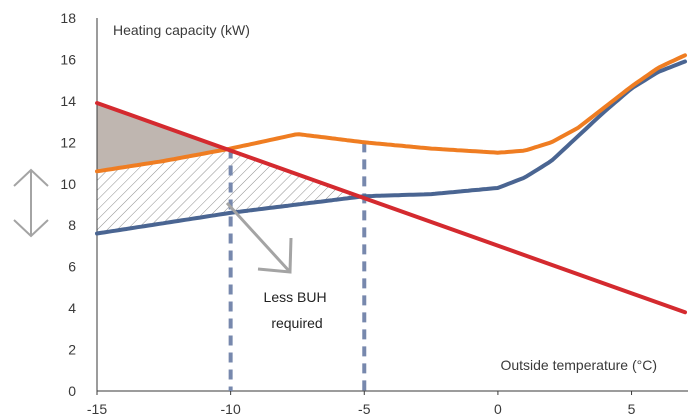 The image size is (691, 420). What do you see at coordinates (68, 142) in the screenshot?
I see `y-tick-label: 12` at bounding box center [68, 142].